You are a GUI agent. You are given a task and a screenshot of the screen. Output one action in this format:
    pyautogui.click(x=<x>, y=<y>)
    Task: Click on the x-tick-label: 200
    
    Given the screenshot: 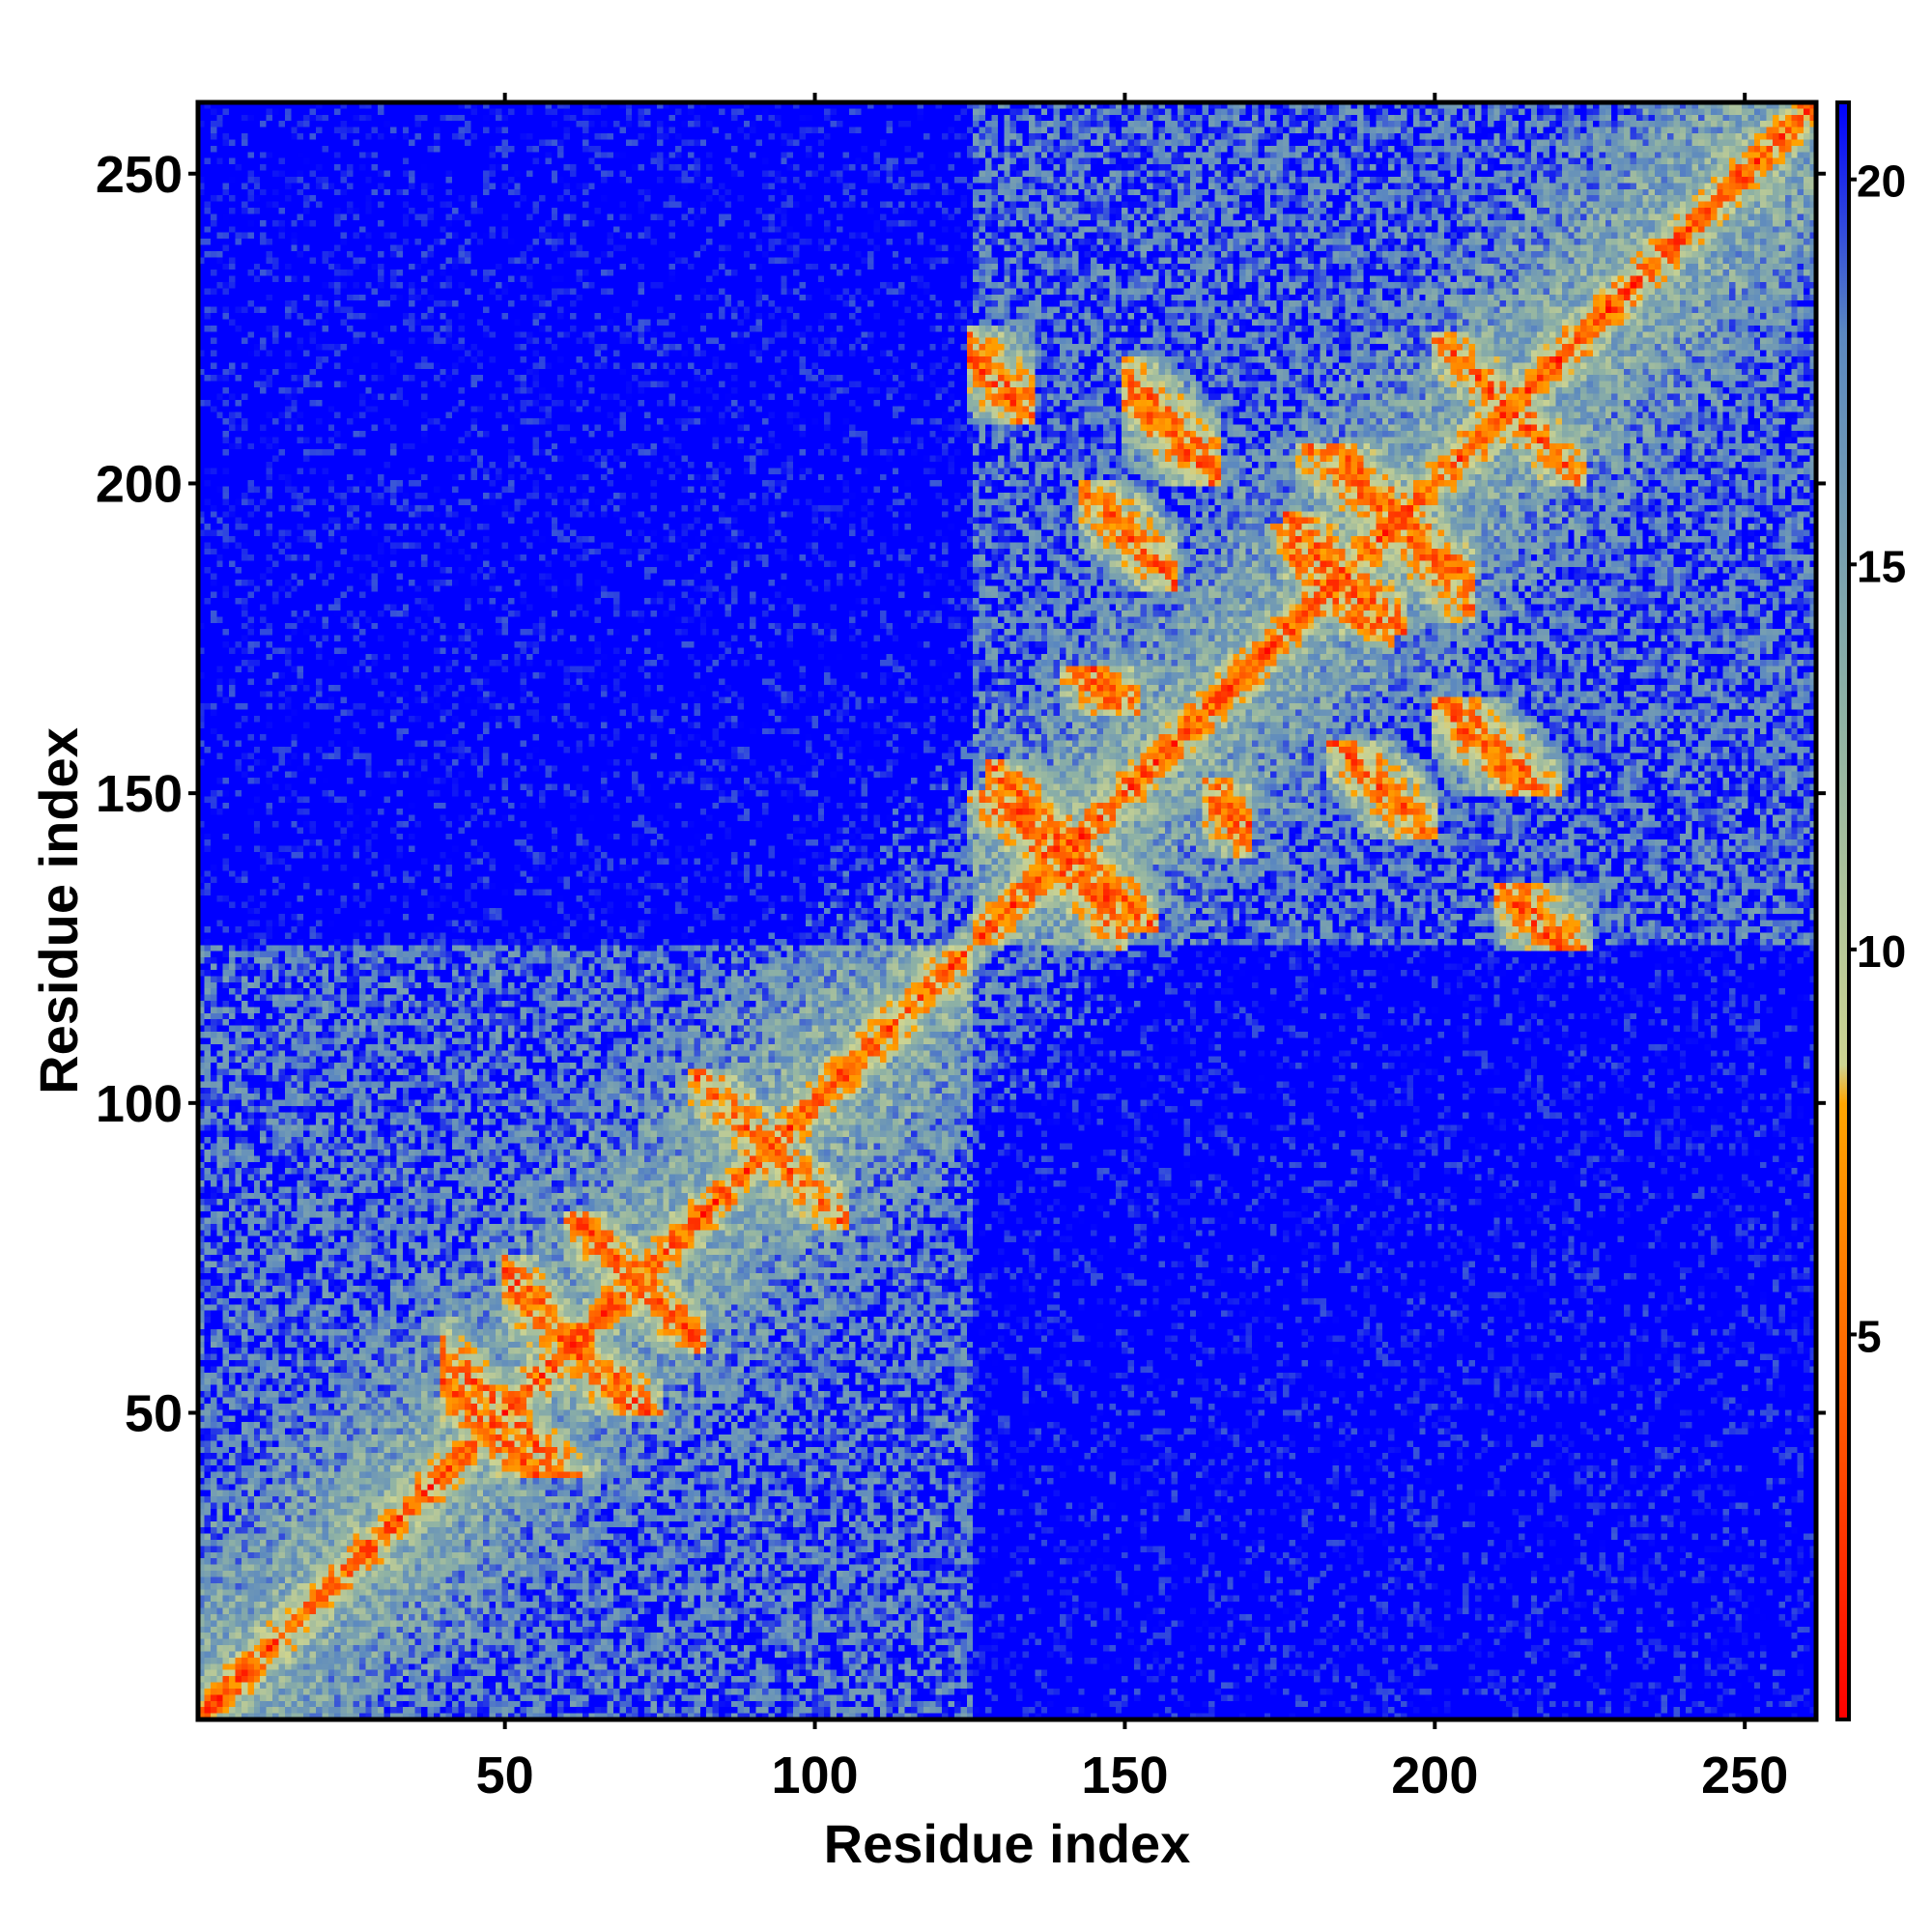 What is the action you would take?
    pyautogui.click(x=1434, y=1775)
    